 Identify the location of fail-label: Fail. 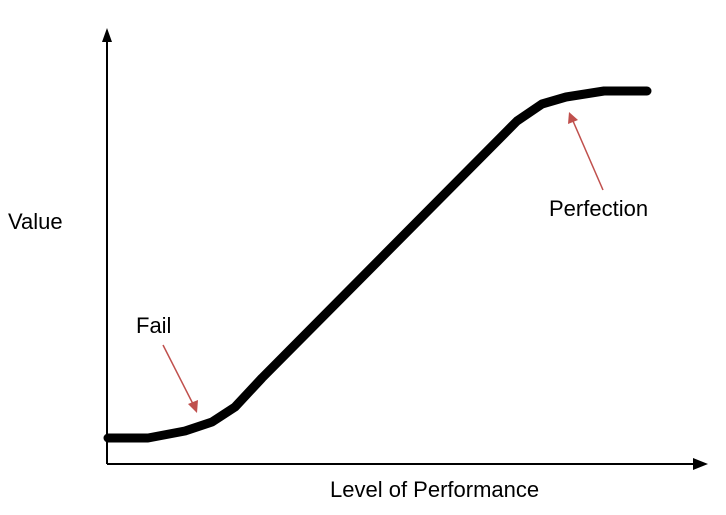
(153, 325).